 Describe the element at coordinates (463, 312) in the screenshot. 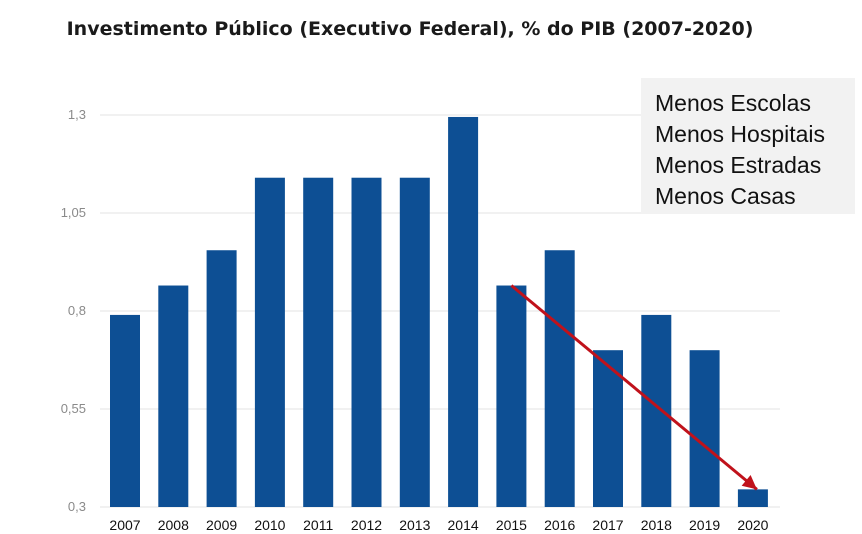

I see `bar-2014` at that location.